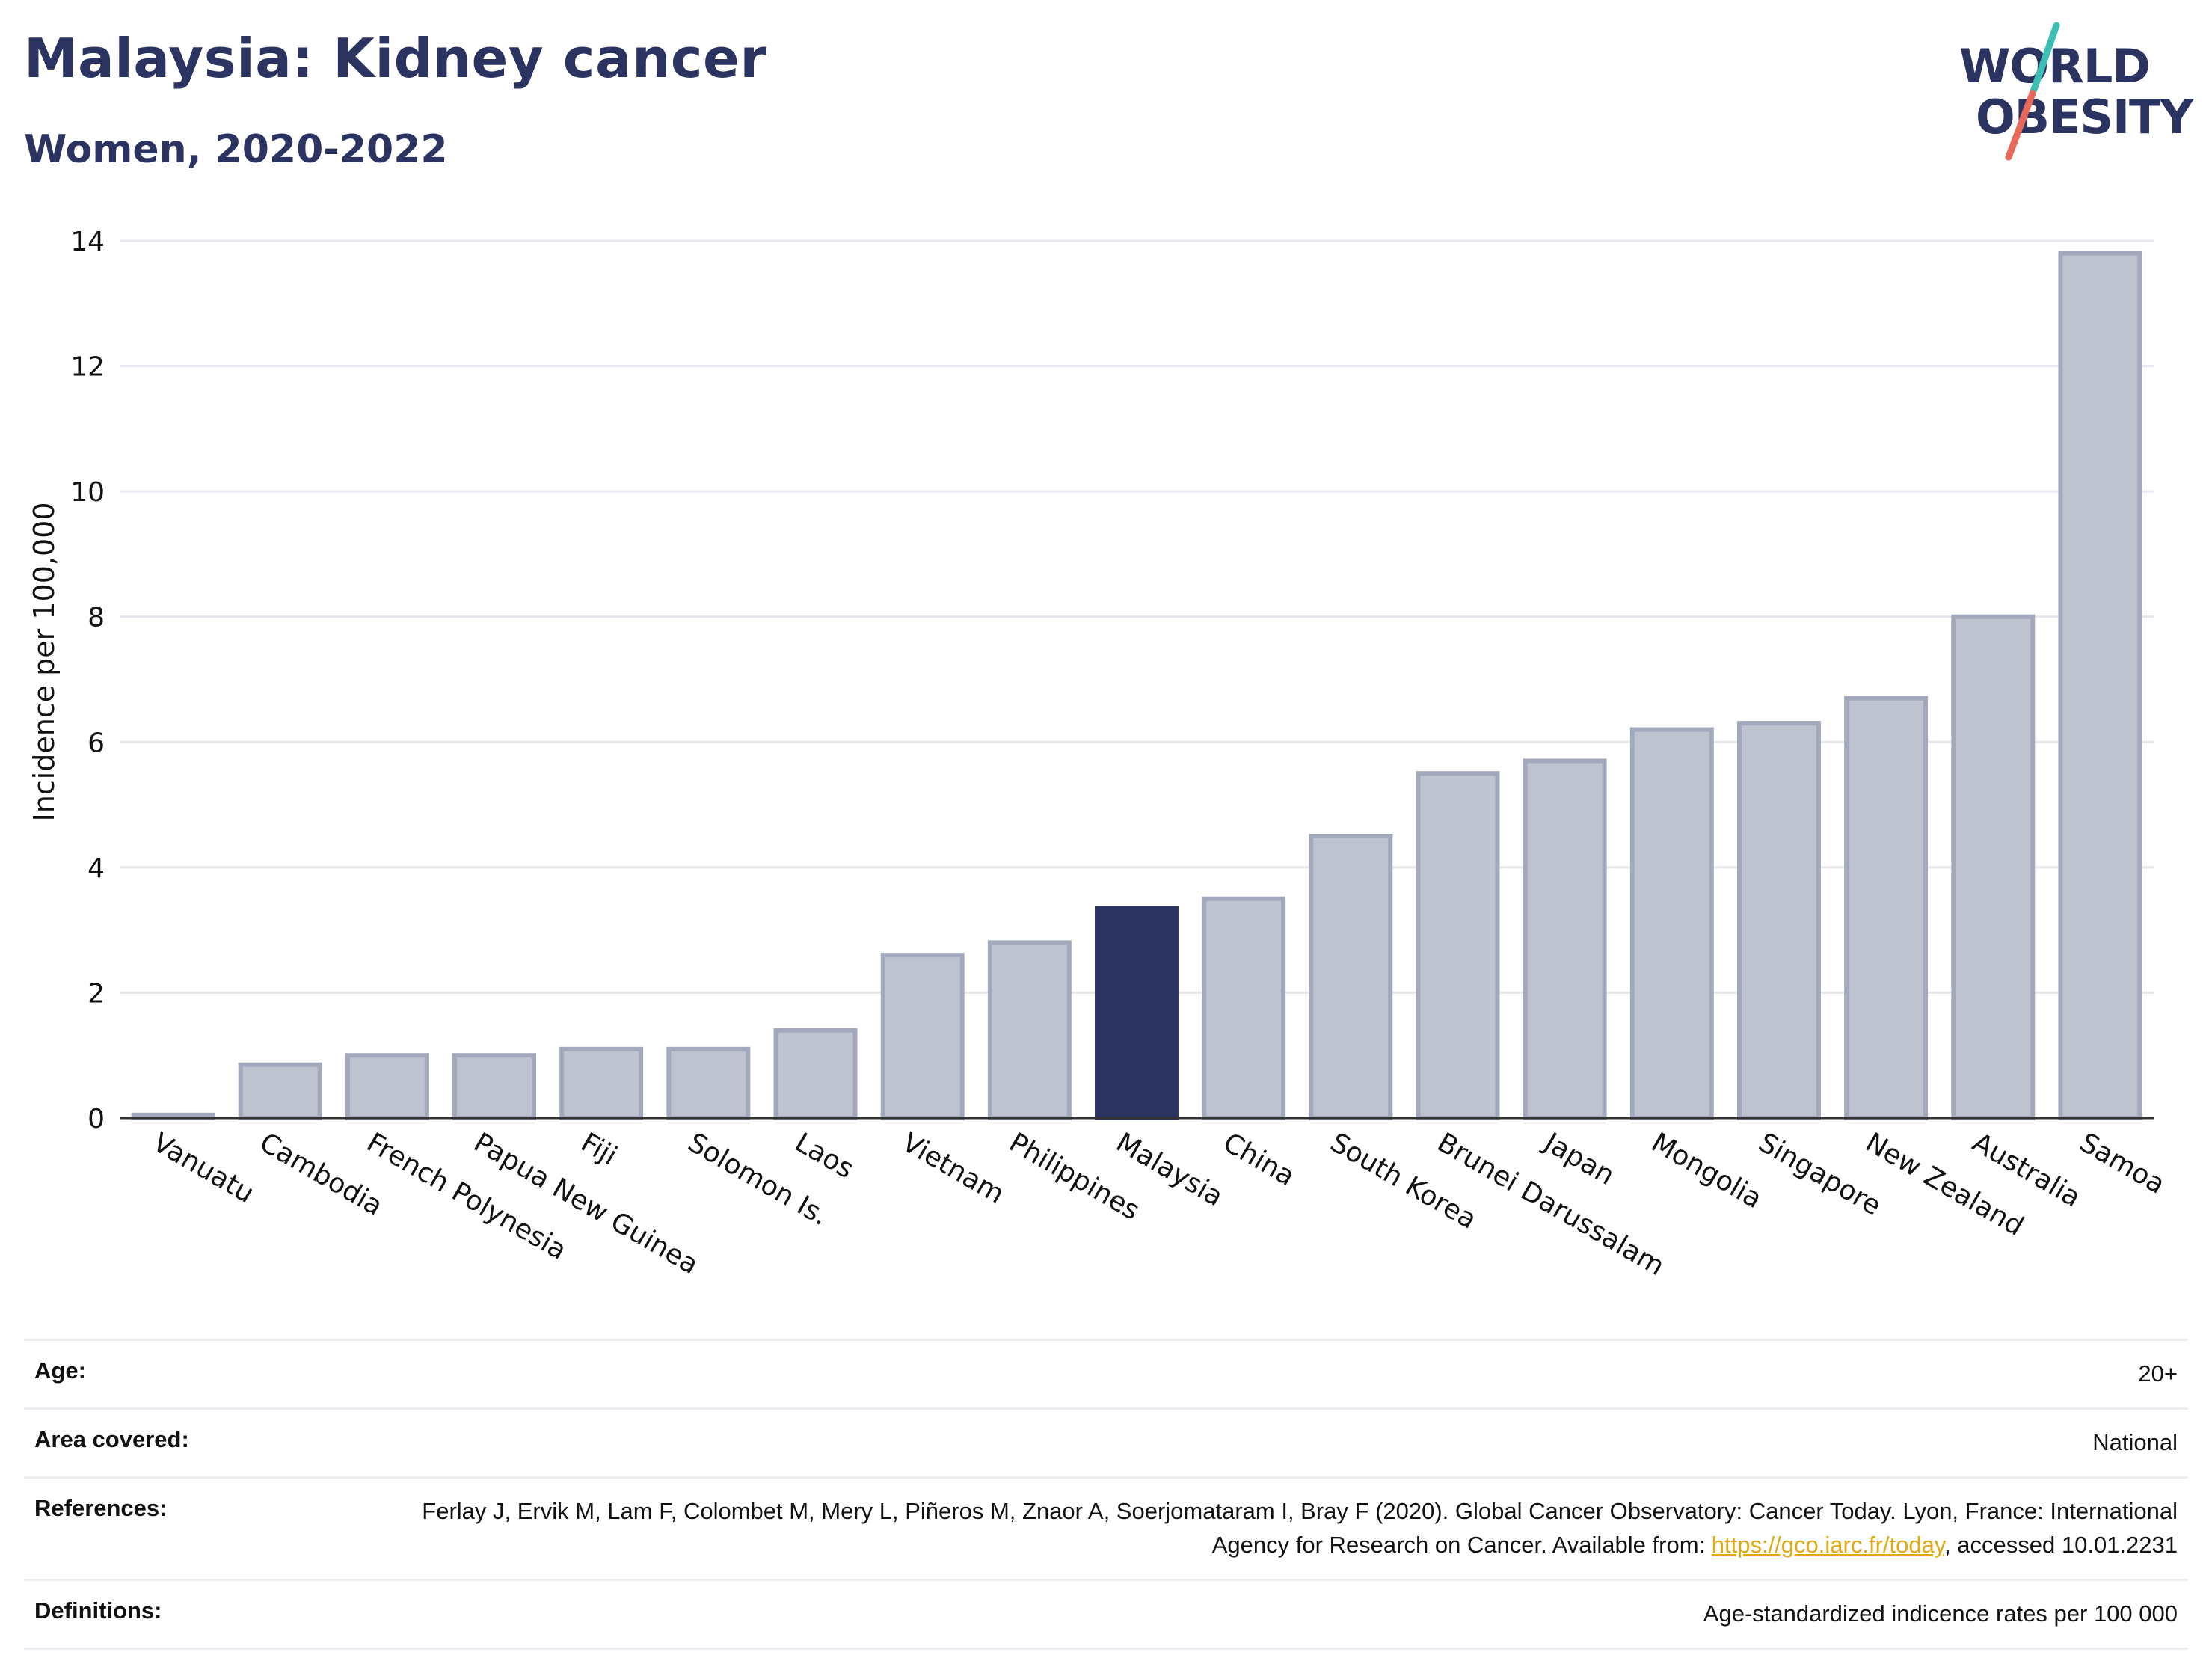 The image size is (2212, 1655). What do you see at coordinates (87, 367) in the screenshot?
I see `y-tick-label: 12` at bounding box center [87, 367].